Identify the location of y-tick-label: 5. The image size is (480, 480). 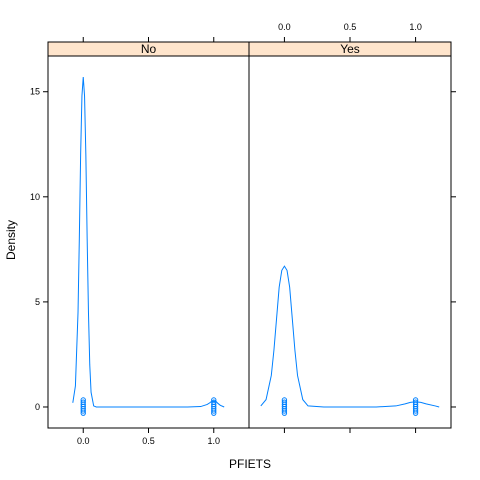
(37, 302).